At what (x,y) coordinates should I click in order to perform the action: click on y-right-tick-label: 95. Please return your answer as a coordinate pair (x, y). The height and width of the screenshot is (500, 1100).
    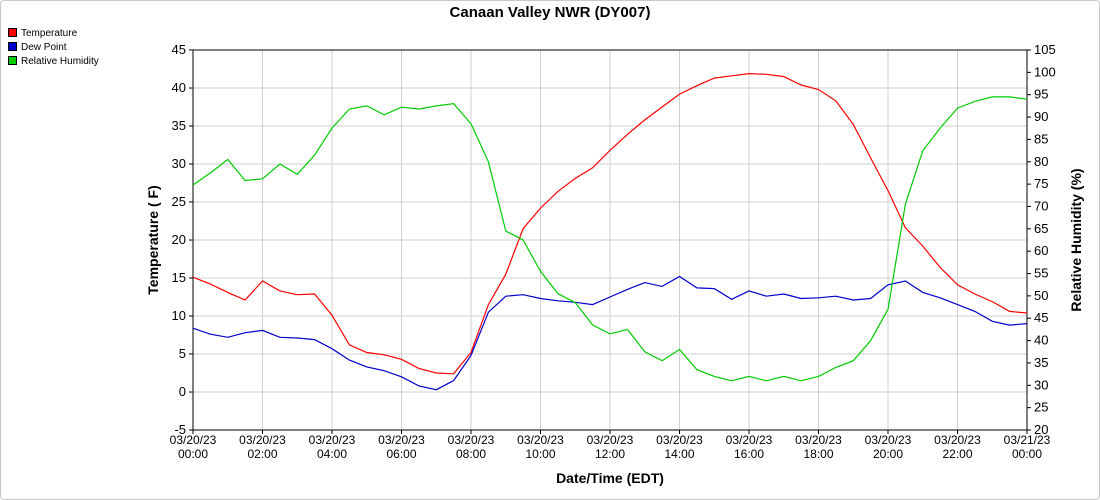
    Looking at the image, I should click on (1041, 94).